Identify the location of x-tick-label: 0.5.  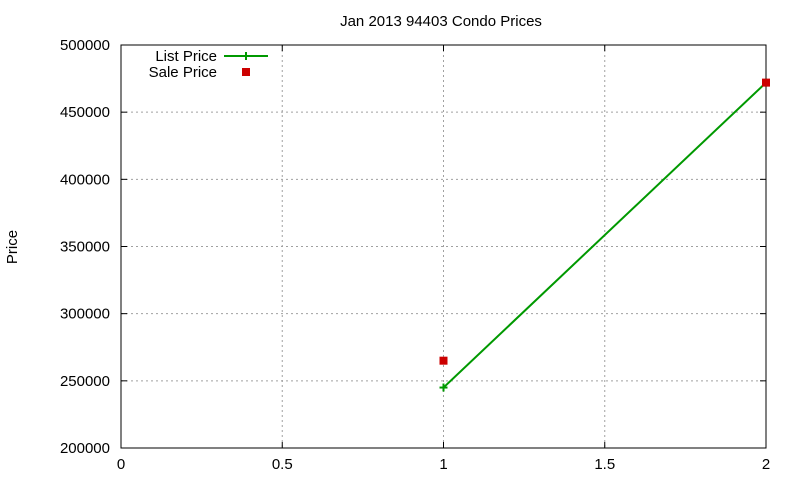
(282, 464).